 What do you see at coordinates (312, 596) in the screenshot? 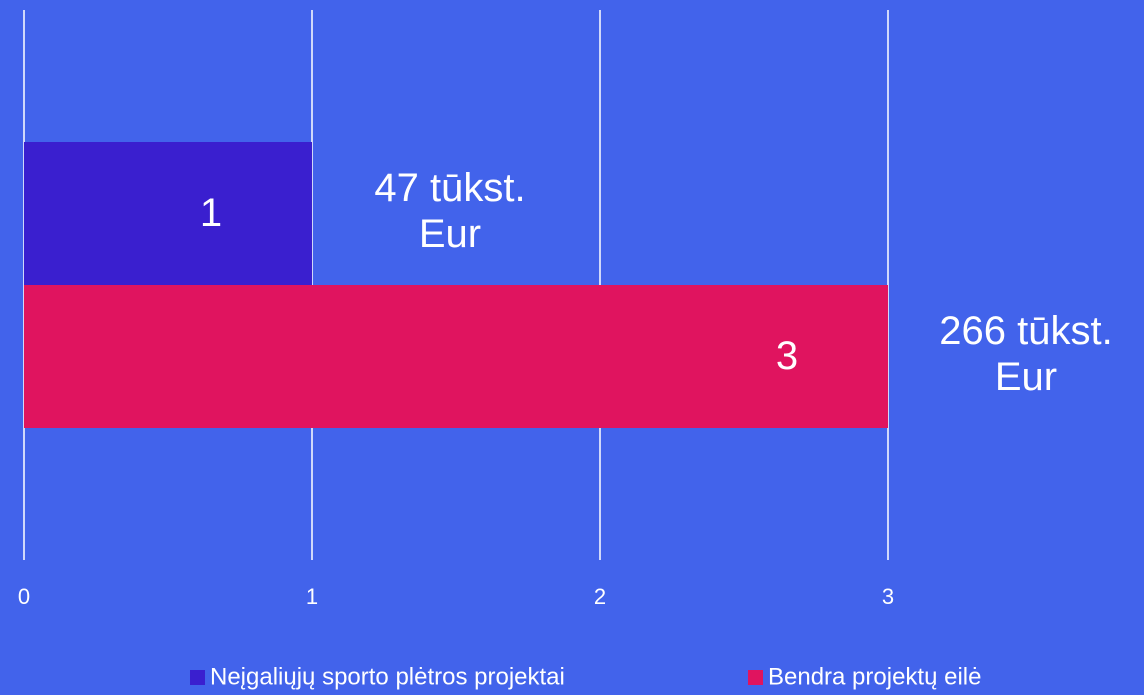
I see `x-tick-label: 1` at bounding box center [312, 596].